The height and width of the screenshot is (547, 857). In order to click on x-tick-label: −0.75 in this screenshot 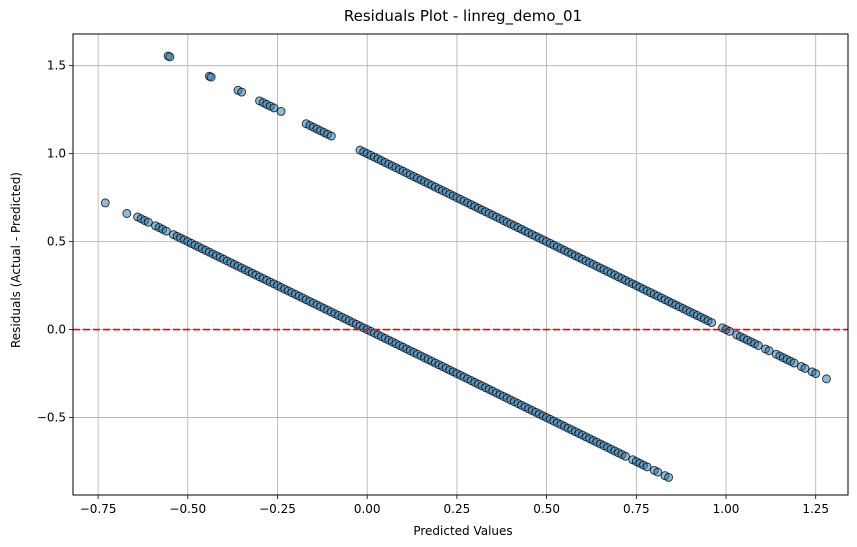, I will do `click(98, 509)`.